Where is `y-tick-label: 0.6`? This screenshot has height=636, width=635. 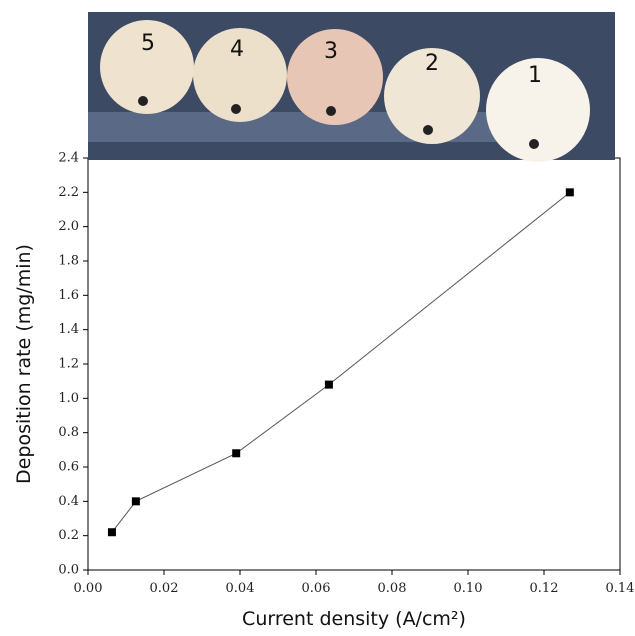 y-tick-label: 0.6 is located at coordinates (68, 467).